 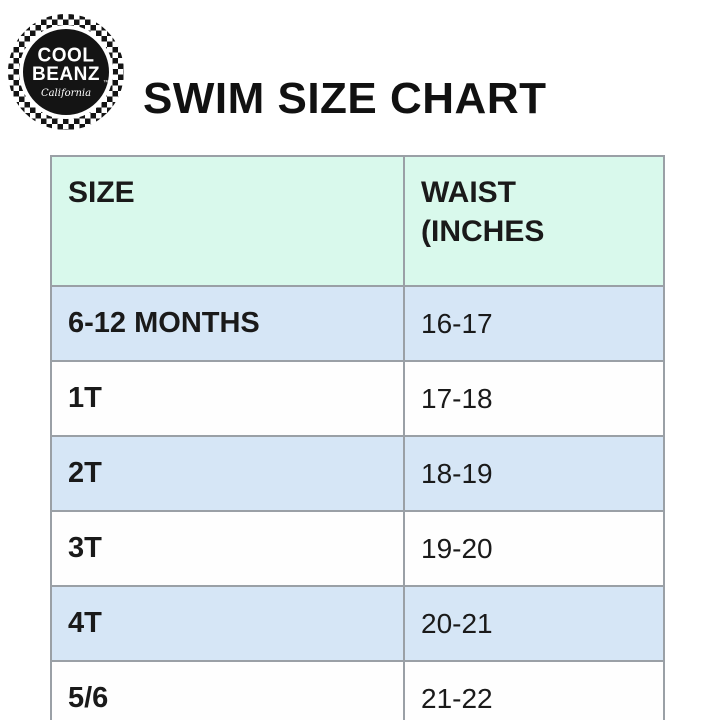 I want to click on table-row: 2T 18-19, so click(x=357, y=473).